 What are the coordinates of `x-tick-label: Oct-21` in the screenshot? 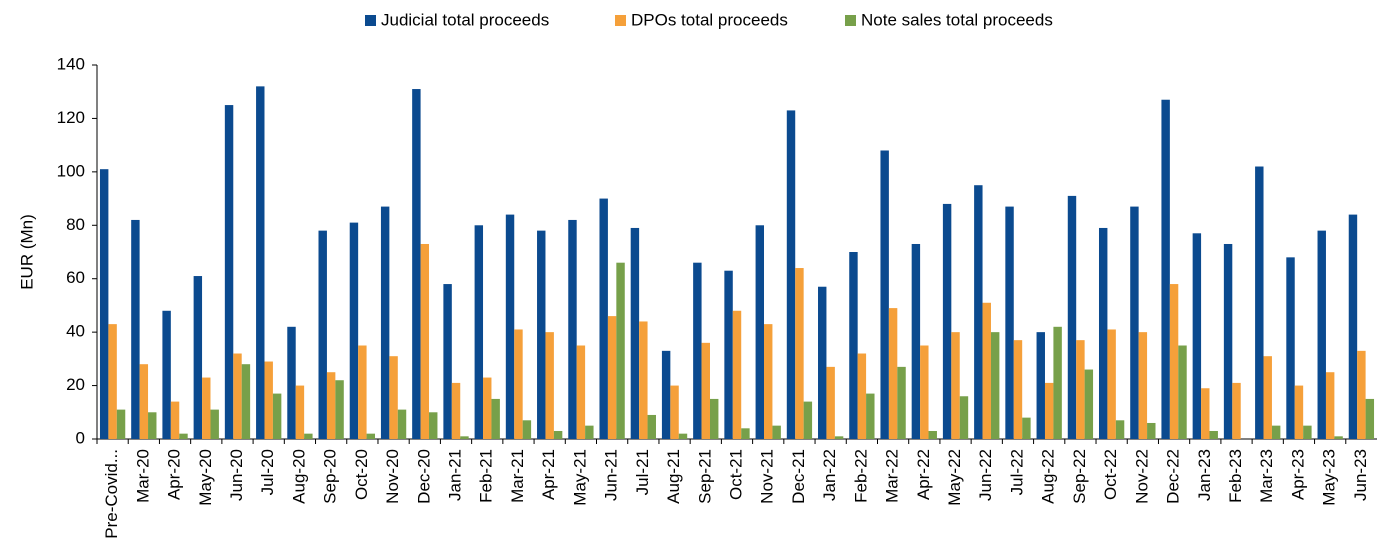 It's located at (735, 474).